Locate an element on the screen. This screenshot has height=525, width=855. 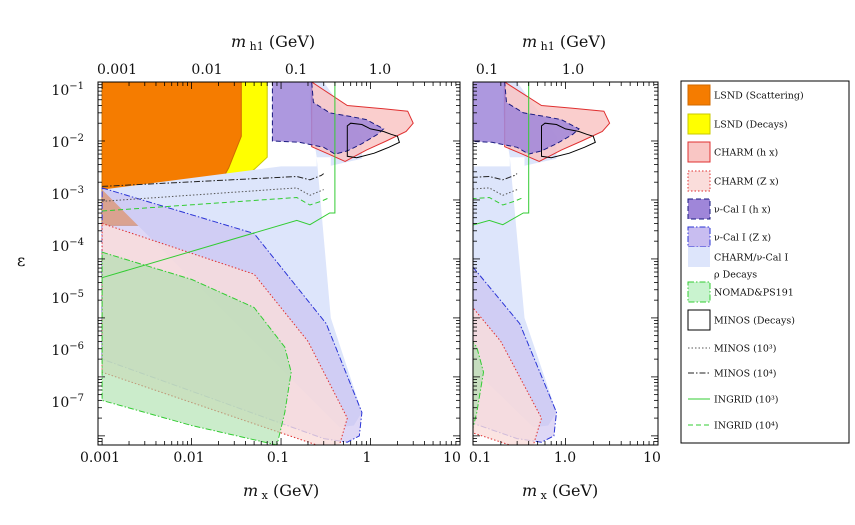
y-tick-label: 10⁻⁴ is located at coordinates (67, 246).